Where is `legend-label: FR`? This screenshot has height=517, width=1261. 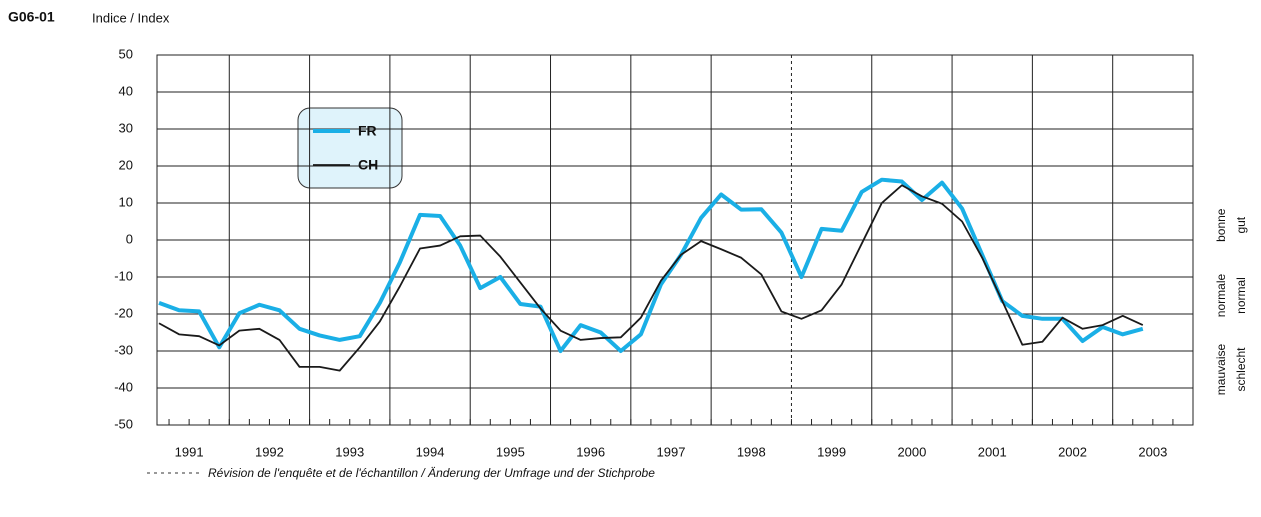 legend-label: FR is located at coordinates (367, 131).